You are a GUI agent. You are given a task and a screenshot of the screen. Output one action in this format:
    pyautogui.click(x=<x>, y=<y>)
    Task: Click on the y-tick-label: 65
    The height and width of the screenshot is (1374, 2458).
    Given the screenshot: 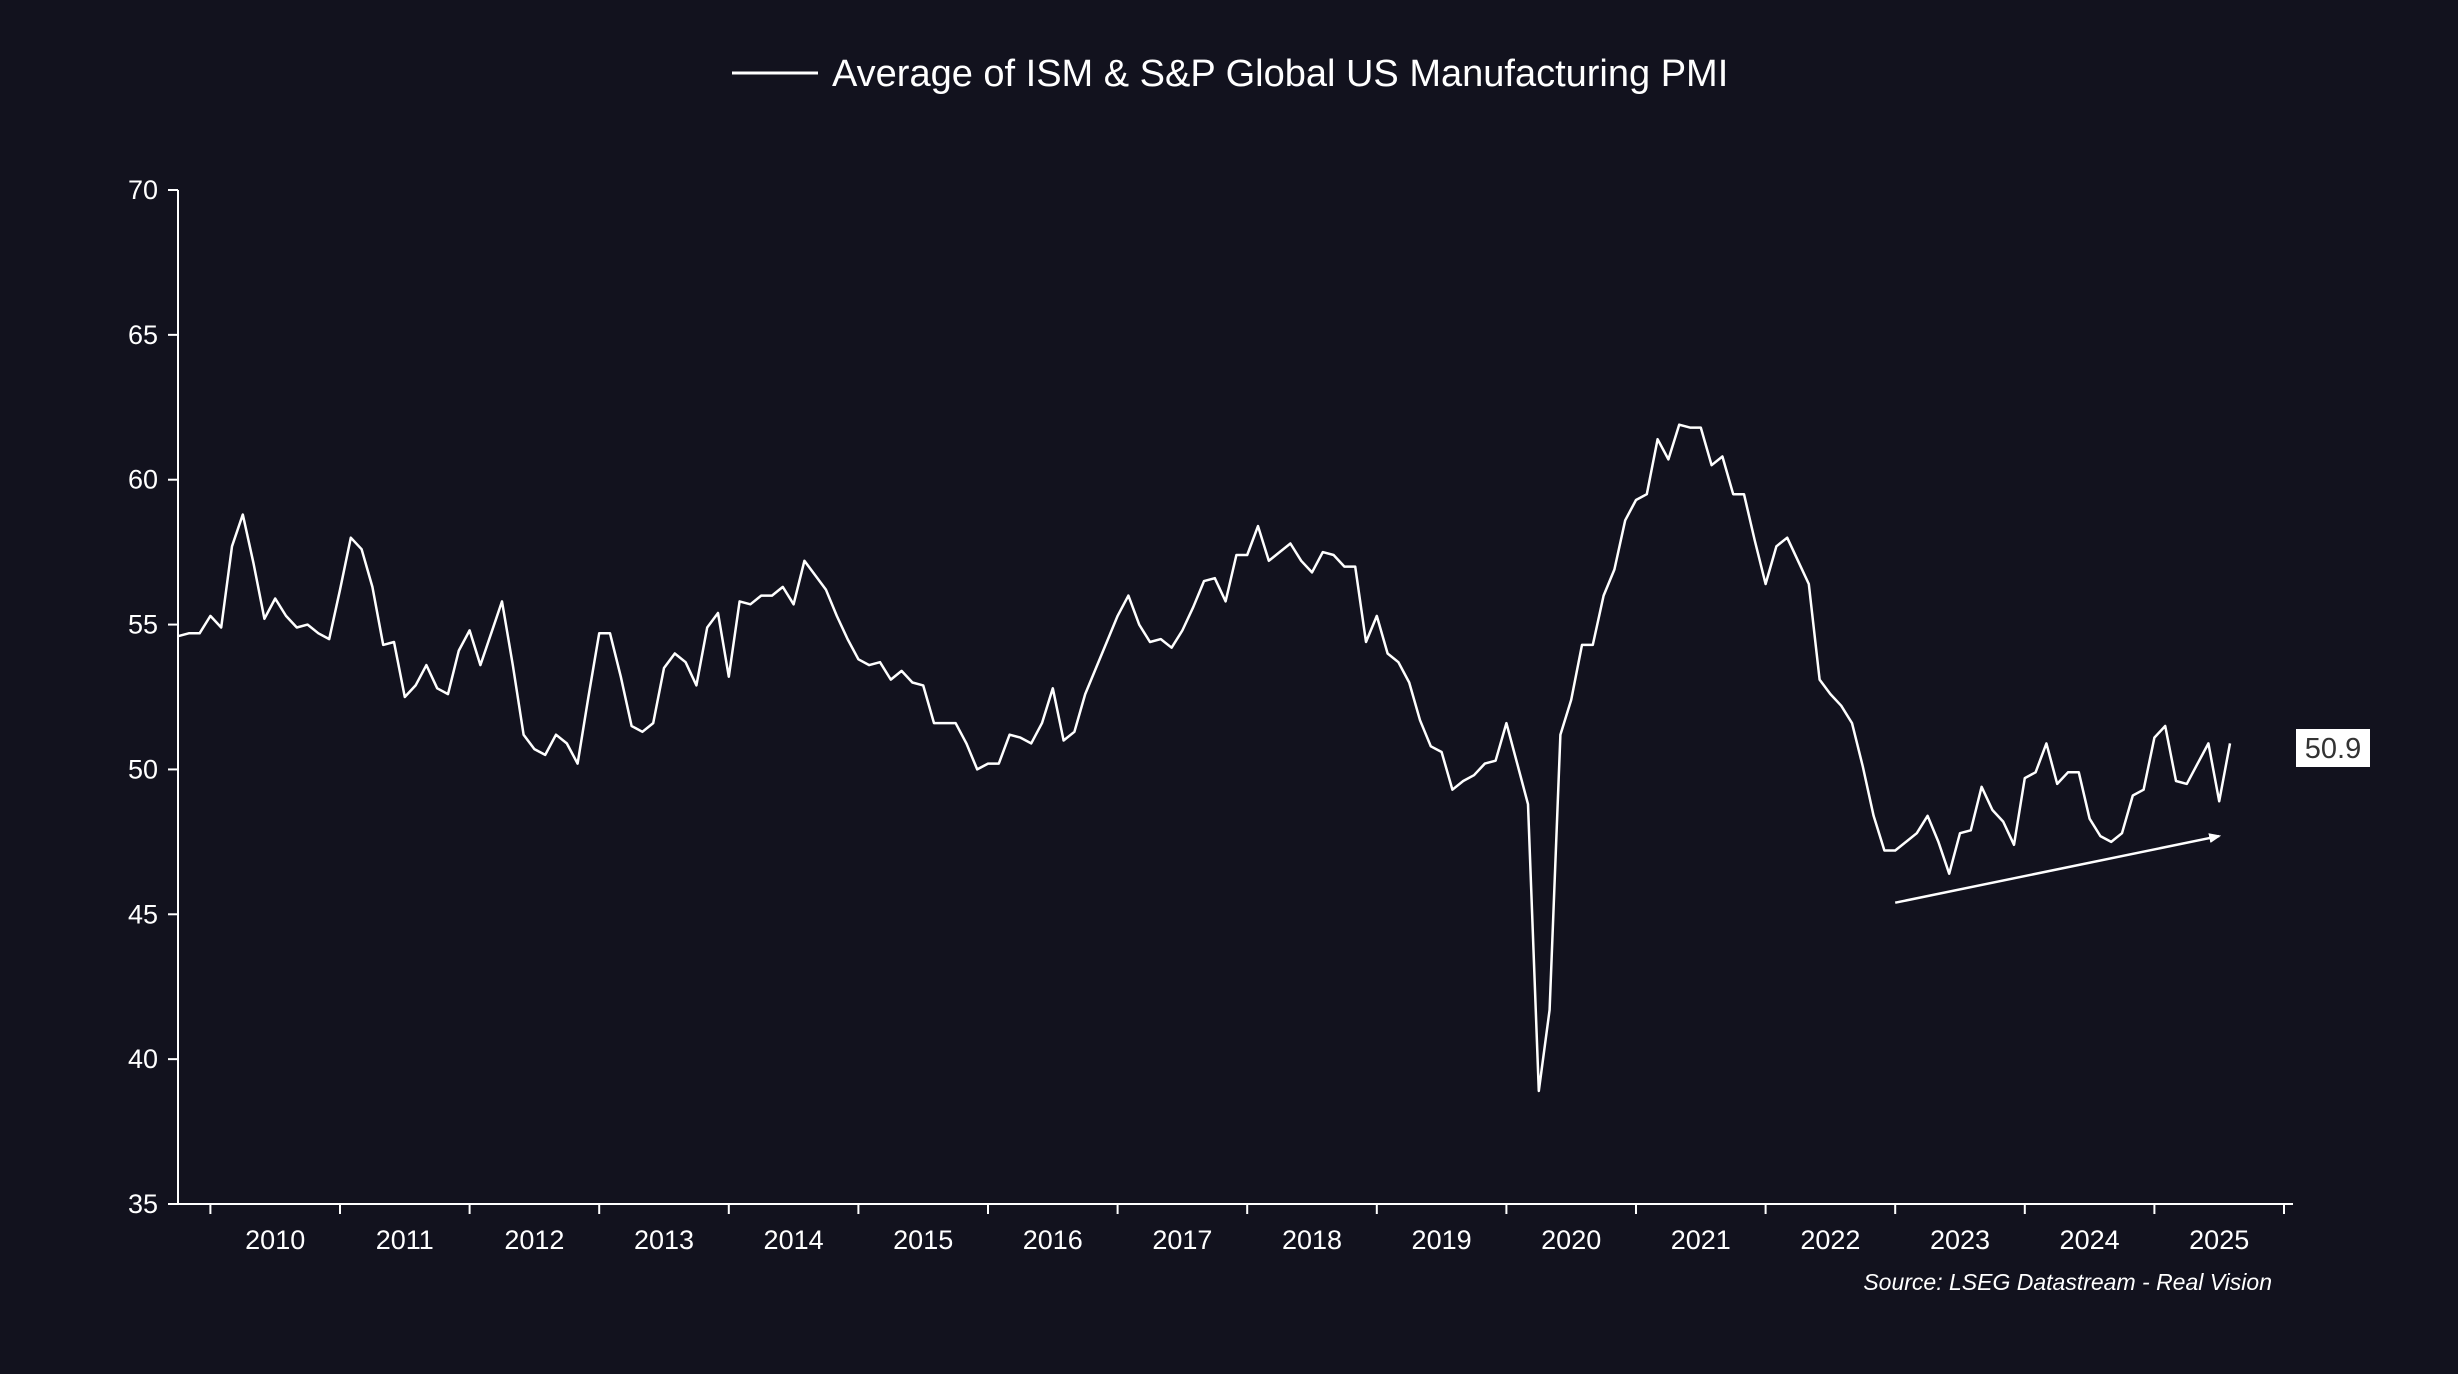 What is the action you would take?
    pyautogui.click(x=143, y=335)
    